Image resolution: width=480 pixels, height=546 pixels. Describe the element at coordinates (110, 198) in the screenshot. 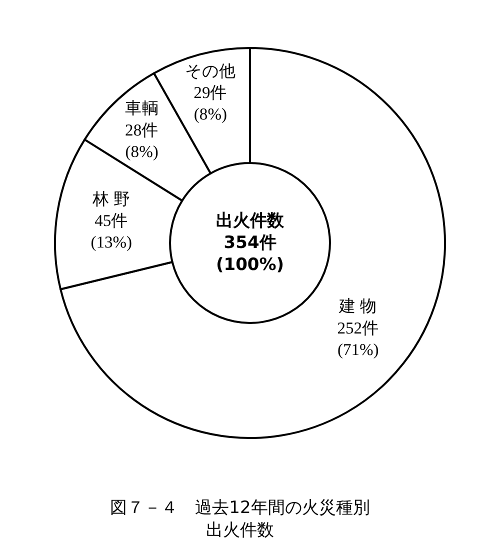

I see `slice-label: 林 野` at that location.